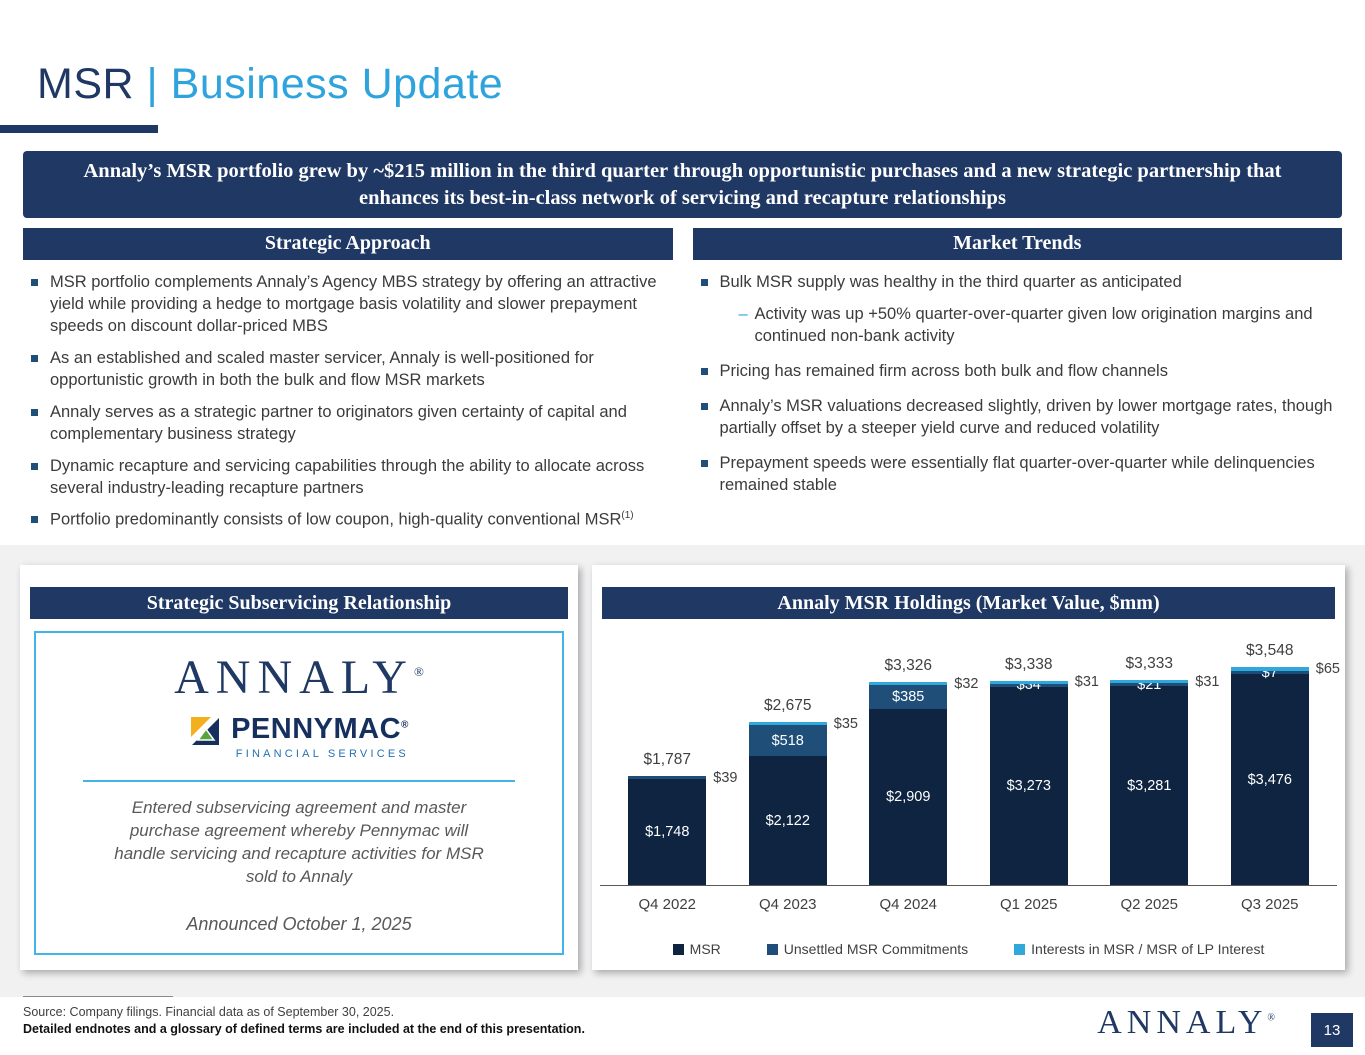  I want to click on pennymac-logo-icon, so click(205, 733).